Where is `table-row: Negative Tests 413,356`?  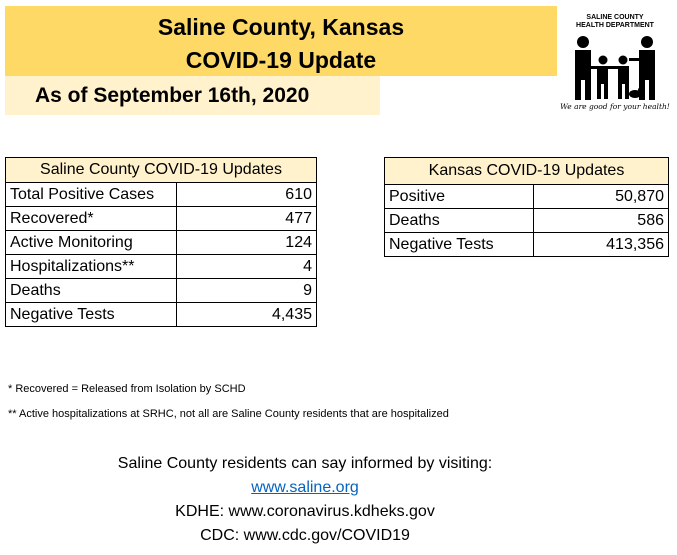 table-row: Negative Tests 413,356 is located at coordinates (526, 244).